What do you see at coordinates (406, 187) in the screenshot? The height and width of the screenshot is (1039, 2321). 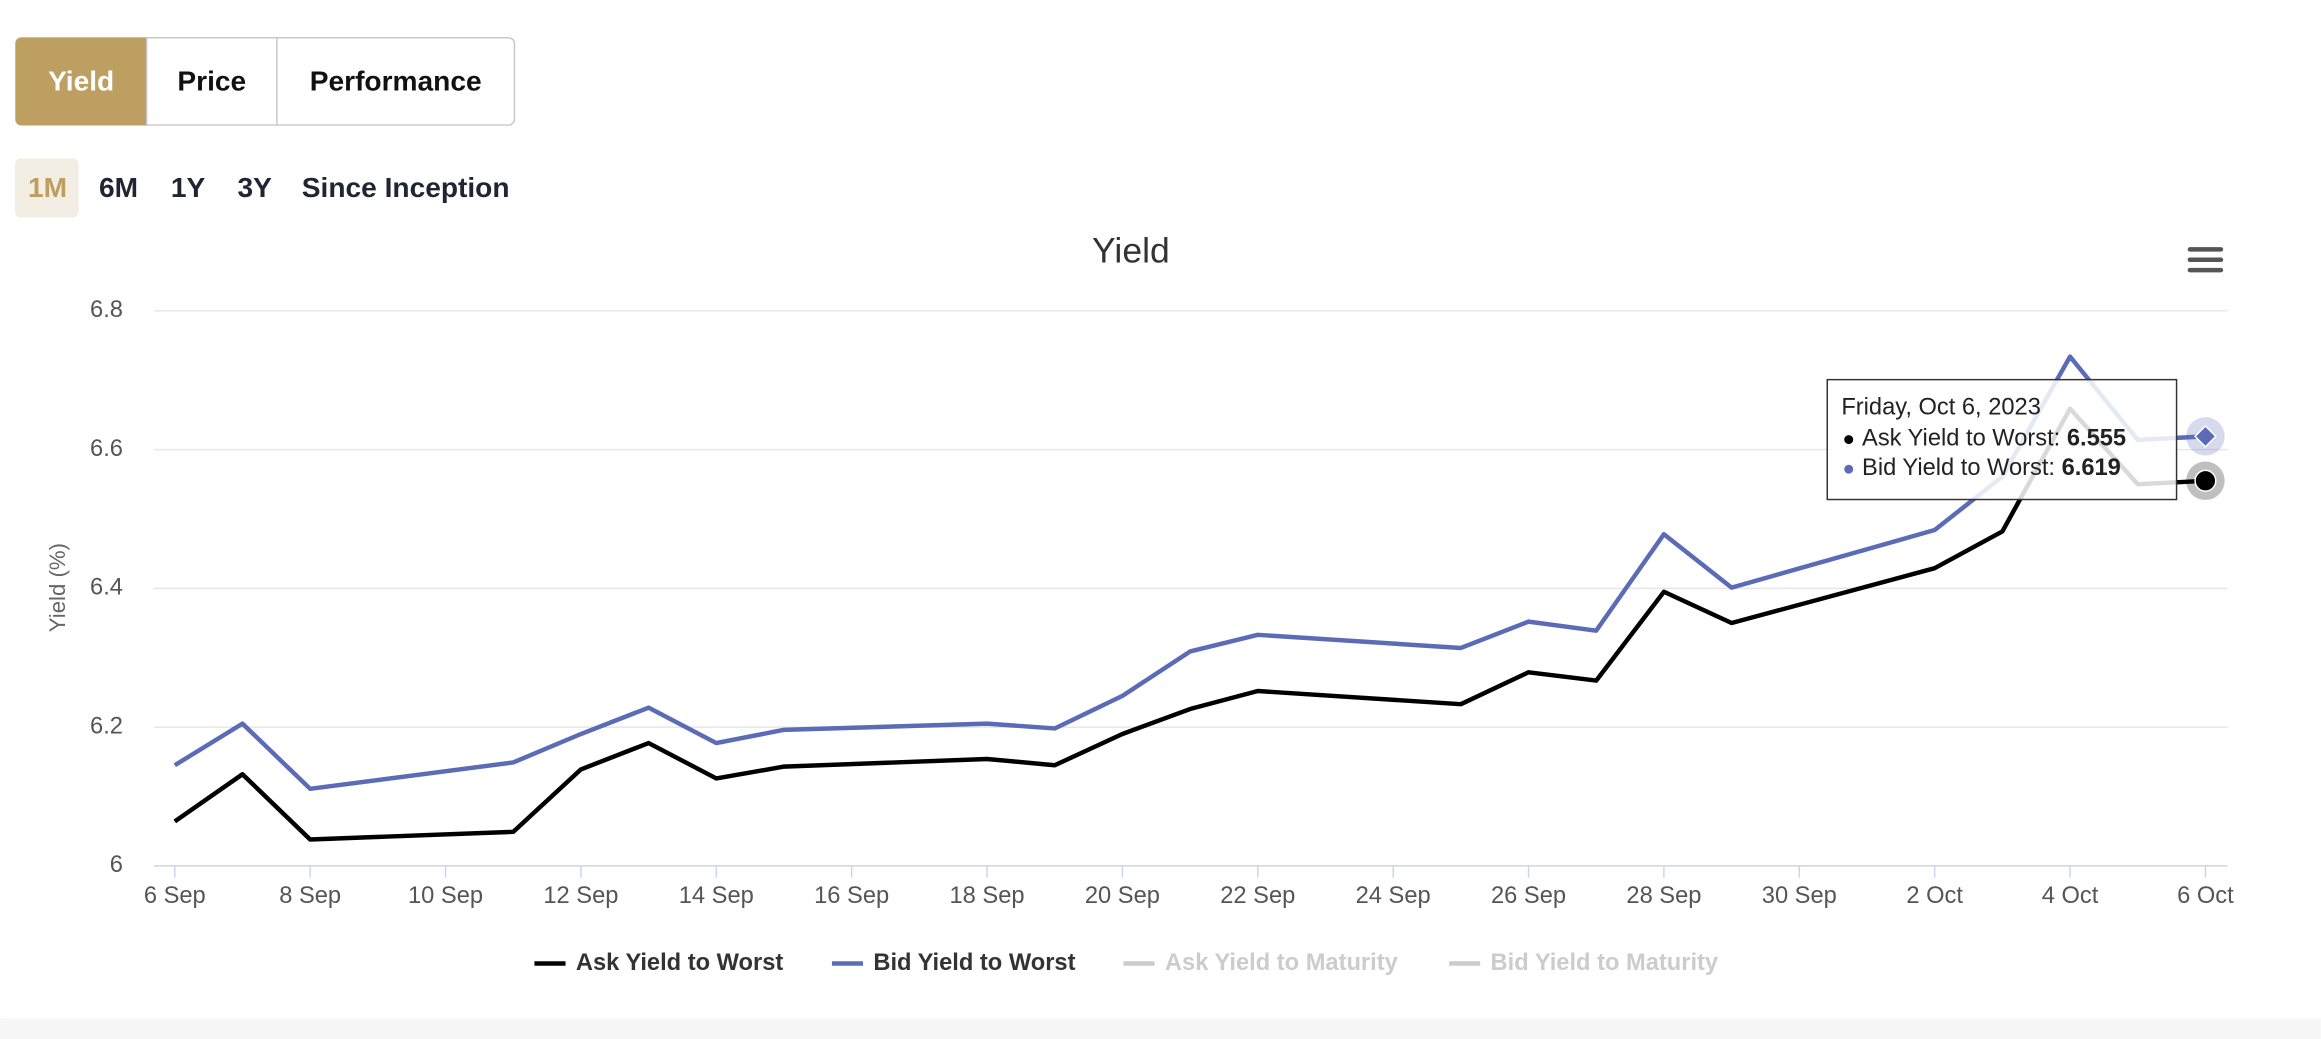 I see `range-button: Since Inception` at bounding box center [406, 187].